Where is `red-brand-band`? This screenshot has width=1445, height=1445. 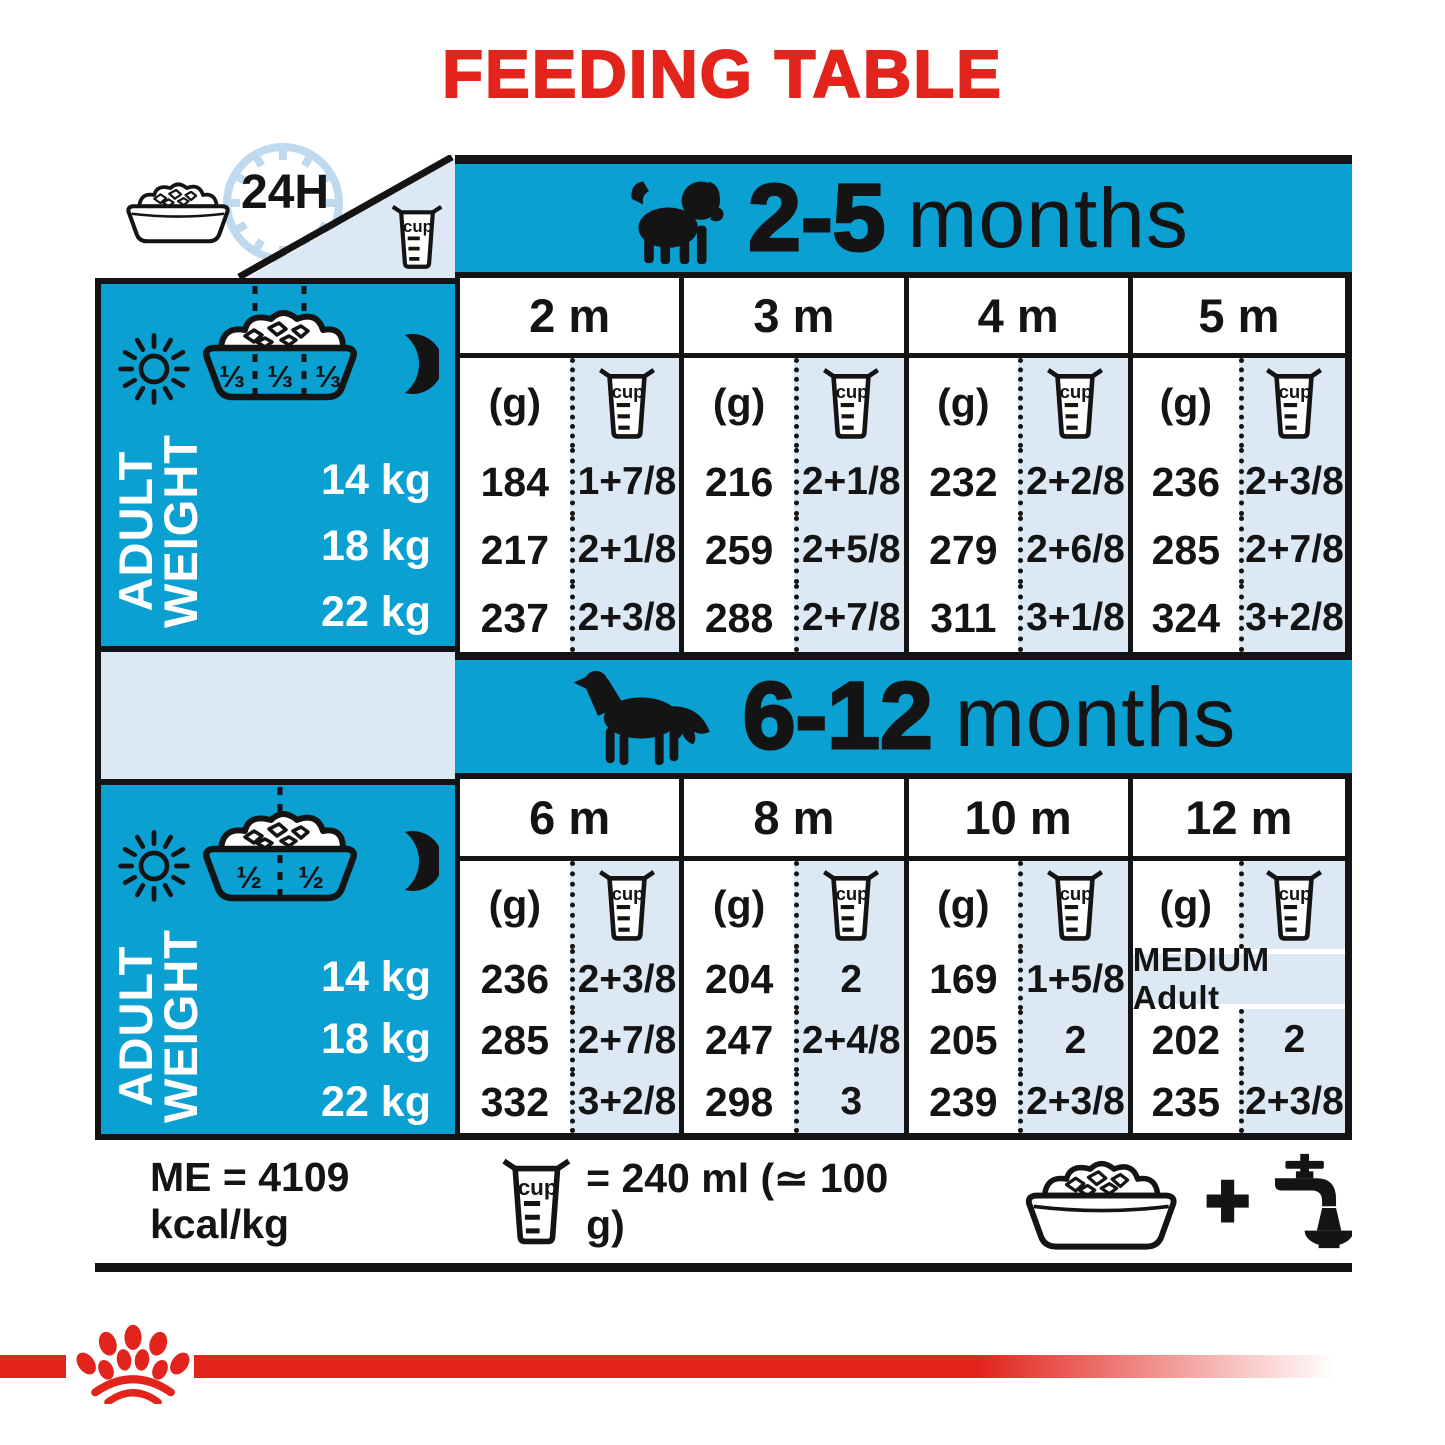
red-brand-band is located at coordinates (33, 1366).